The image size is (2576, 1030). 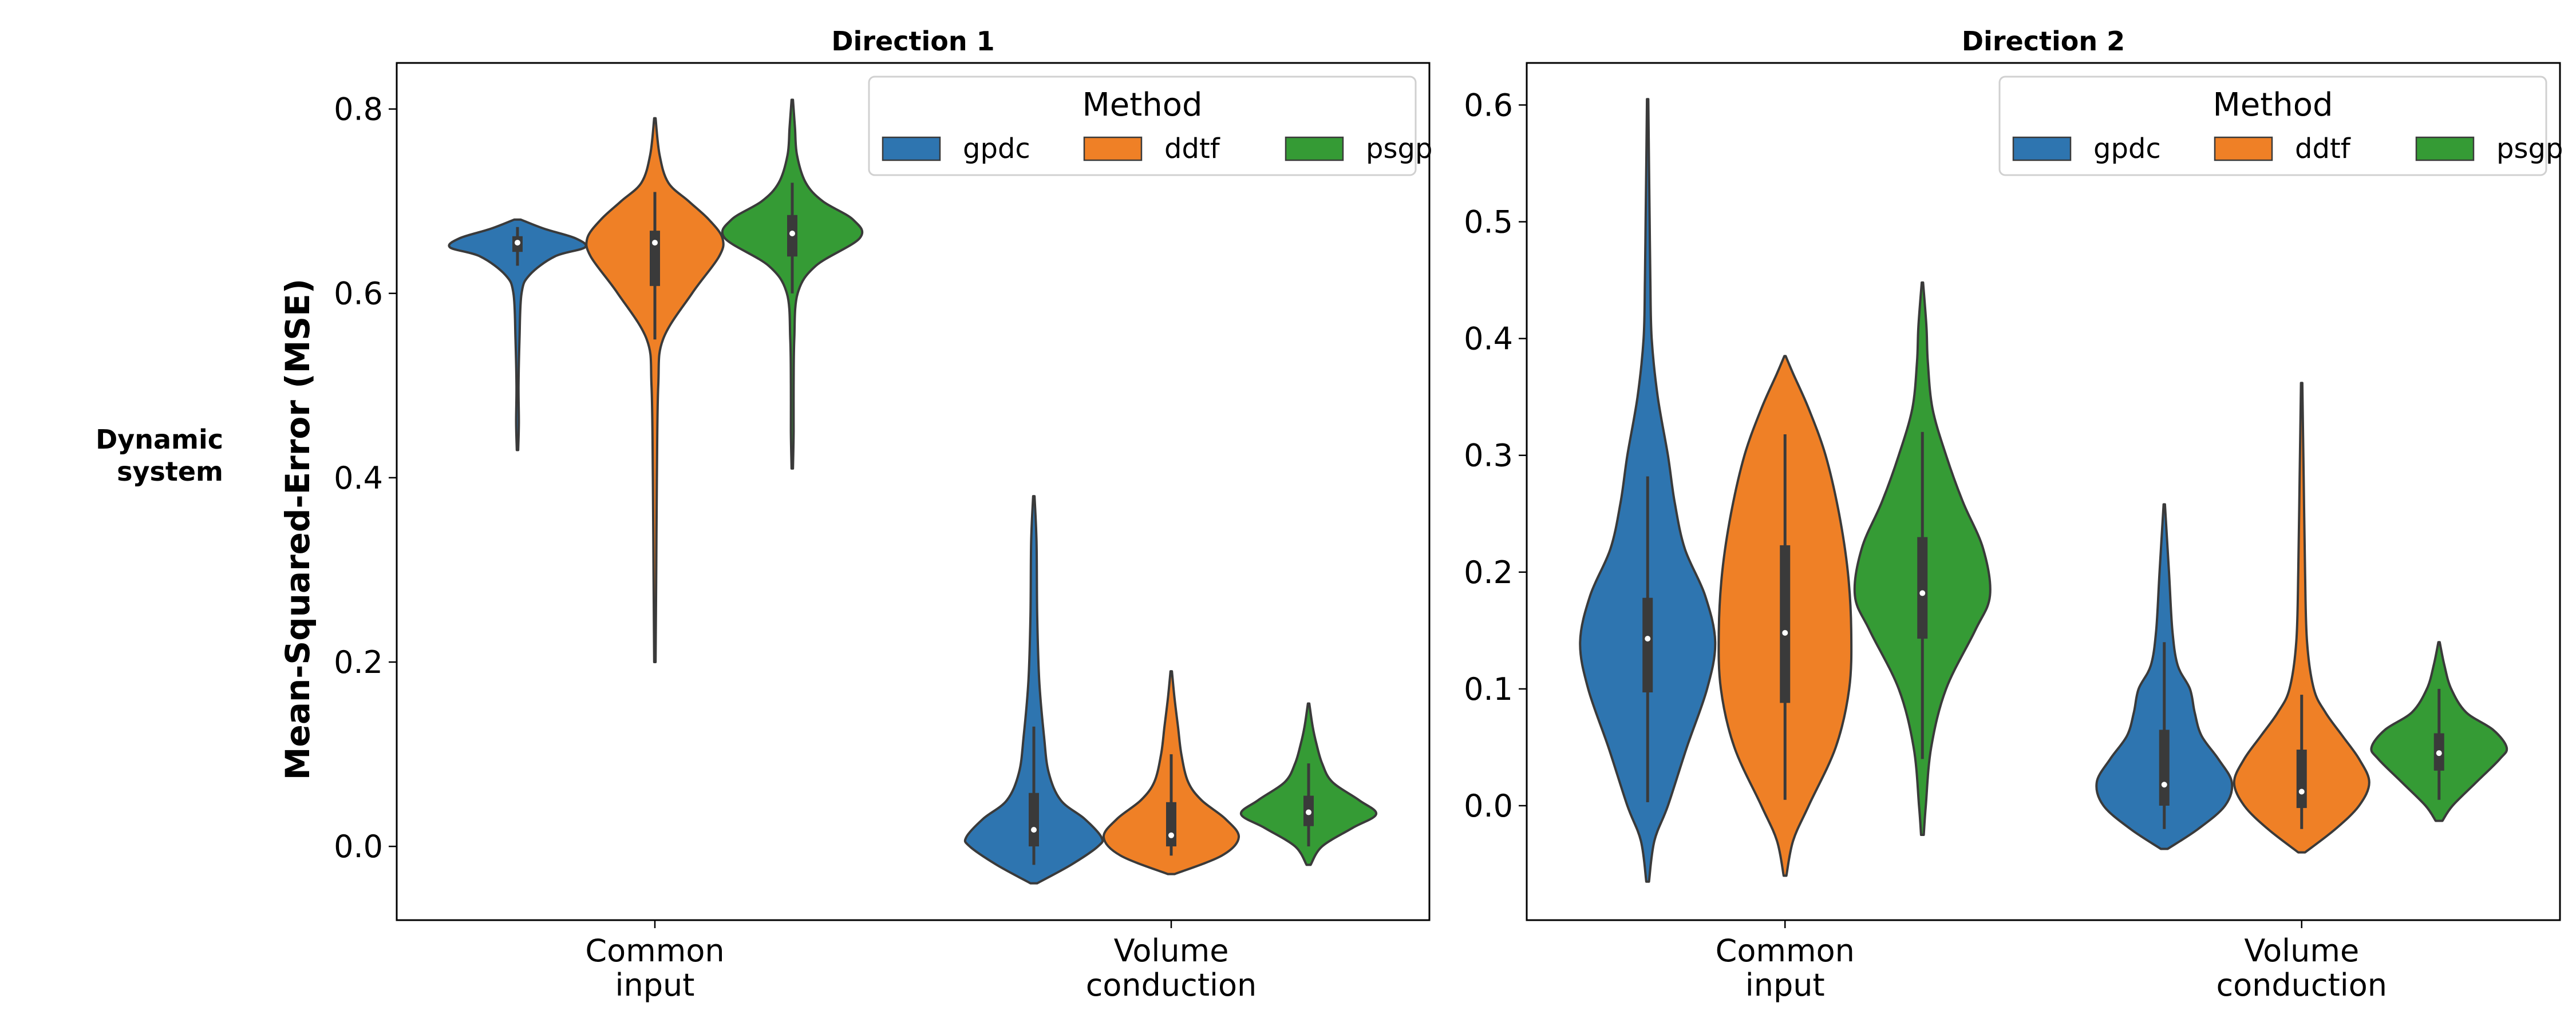 I want to click on panel-title: Direction 2, so click(x=2043, y=41).